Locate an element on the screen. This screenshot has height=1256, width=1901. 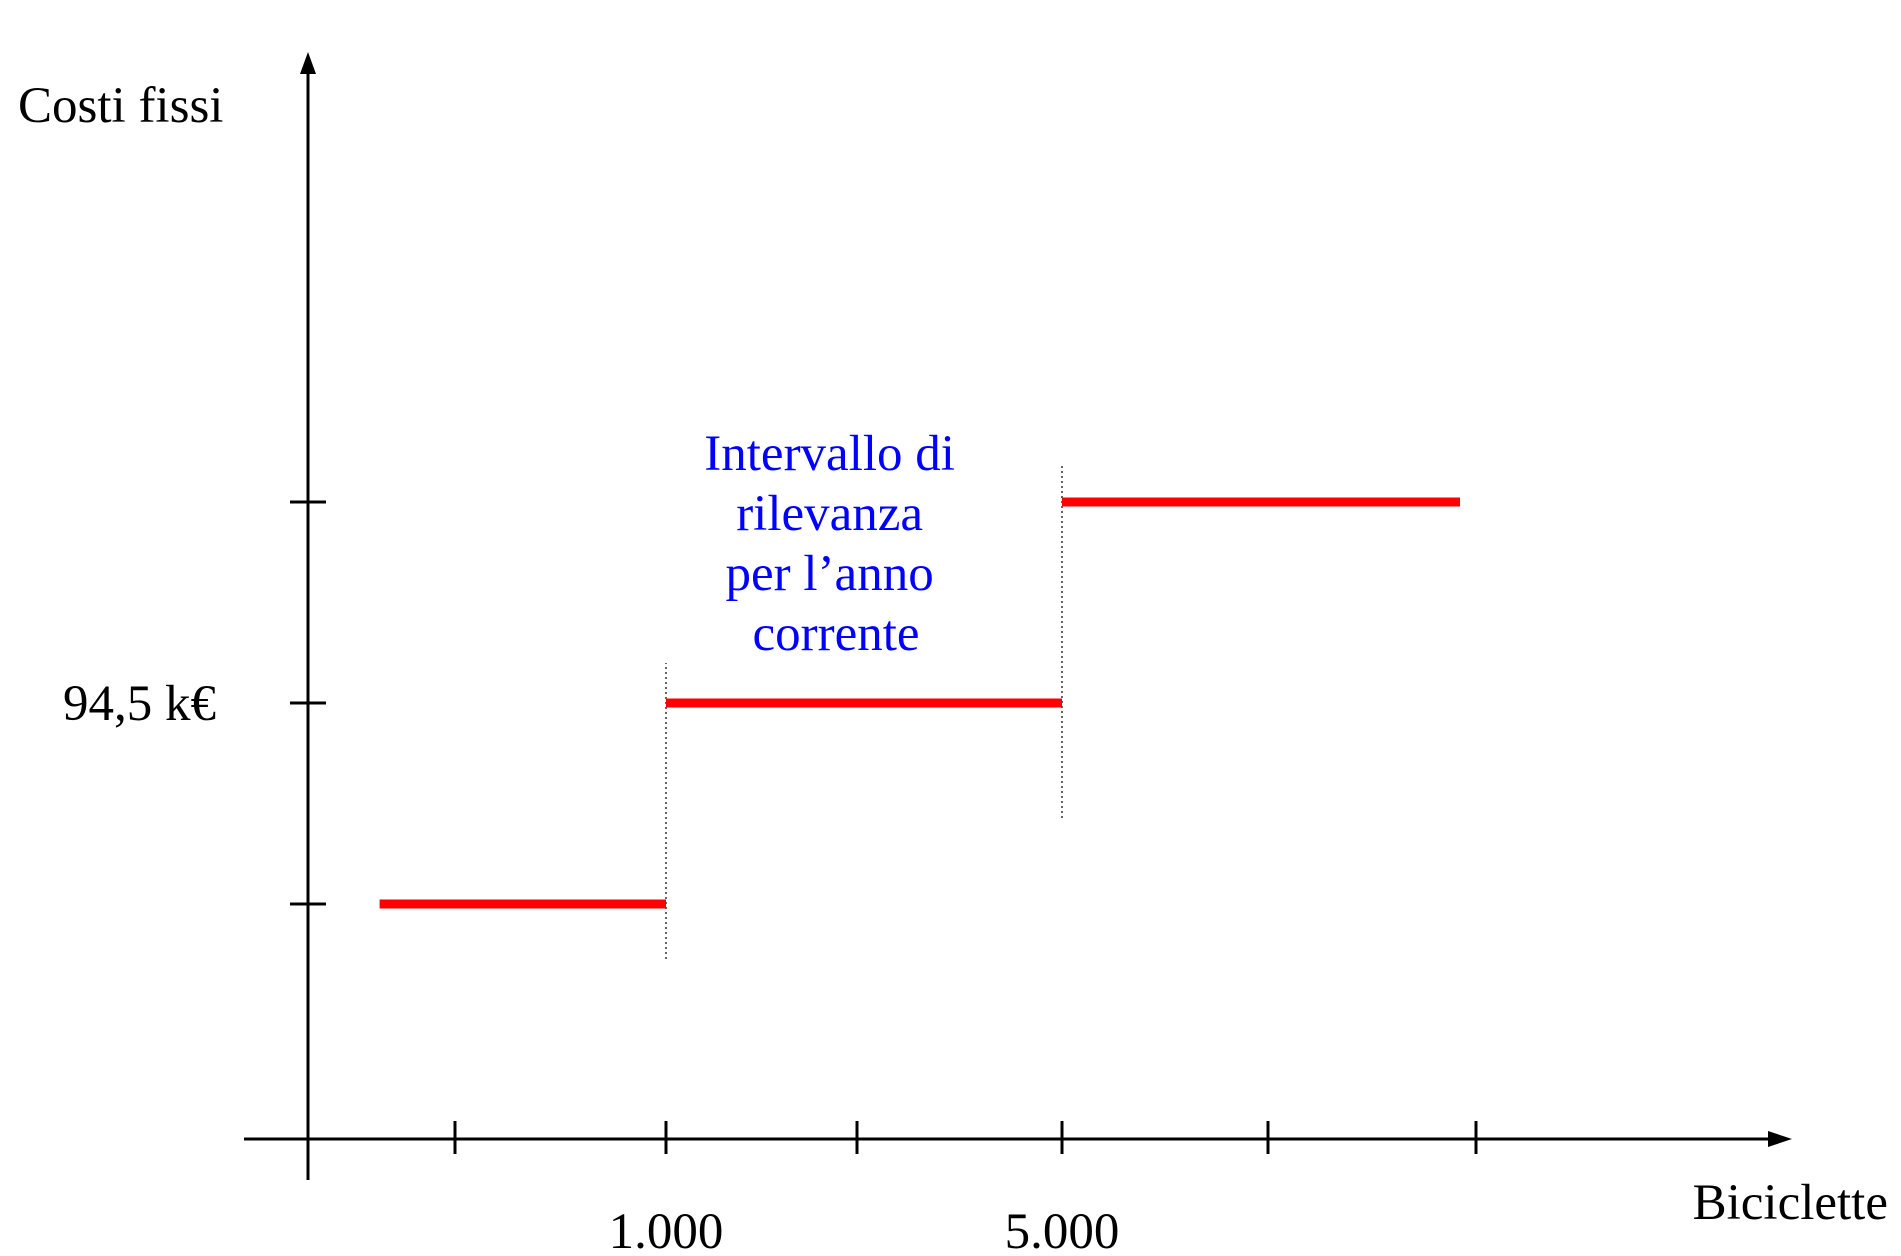
x-axis-label: Biciclette is located at coordinates (1790, 1203).